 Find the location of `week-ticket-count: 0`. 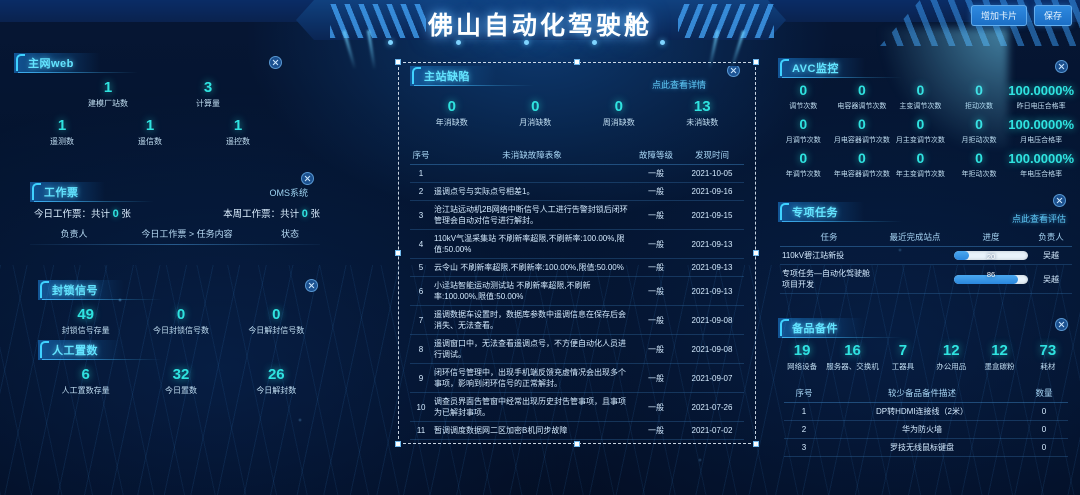

week-ticket-count: 0 is located at coordinates (304, 214).